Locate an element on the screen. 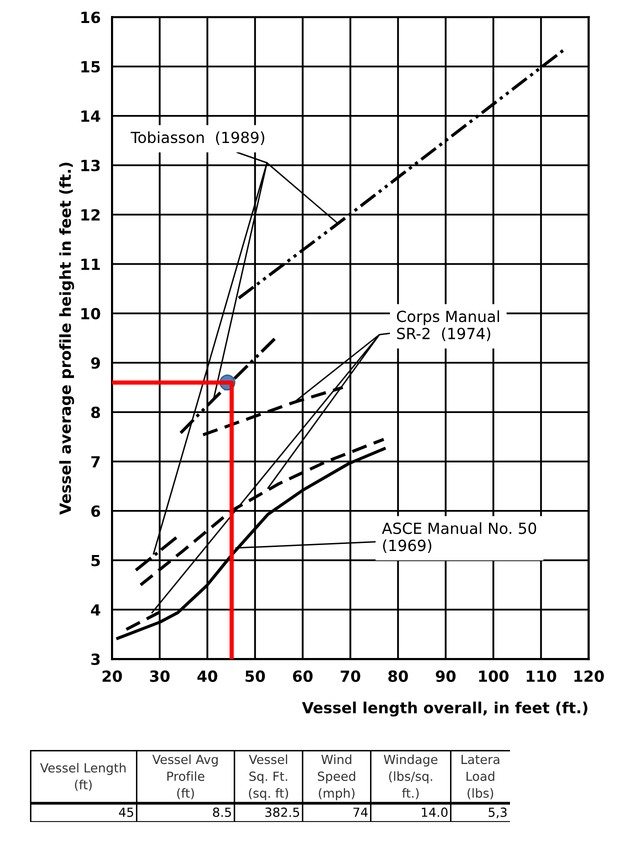 The image size is (619, 857). x-tick-label: 30 is located at coordinates (160, 676).